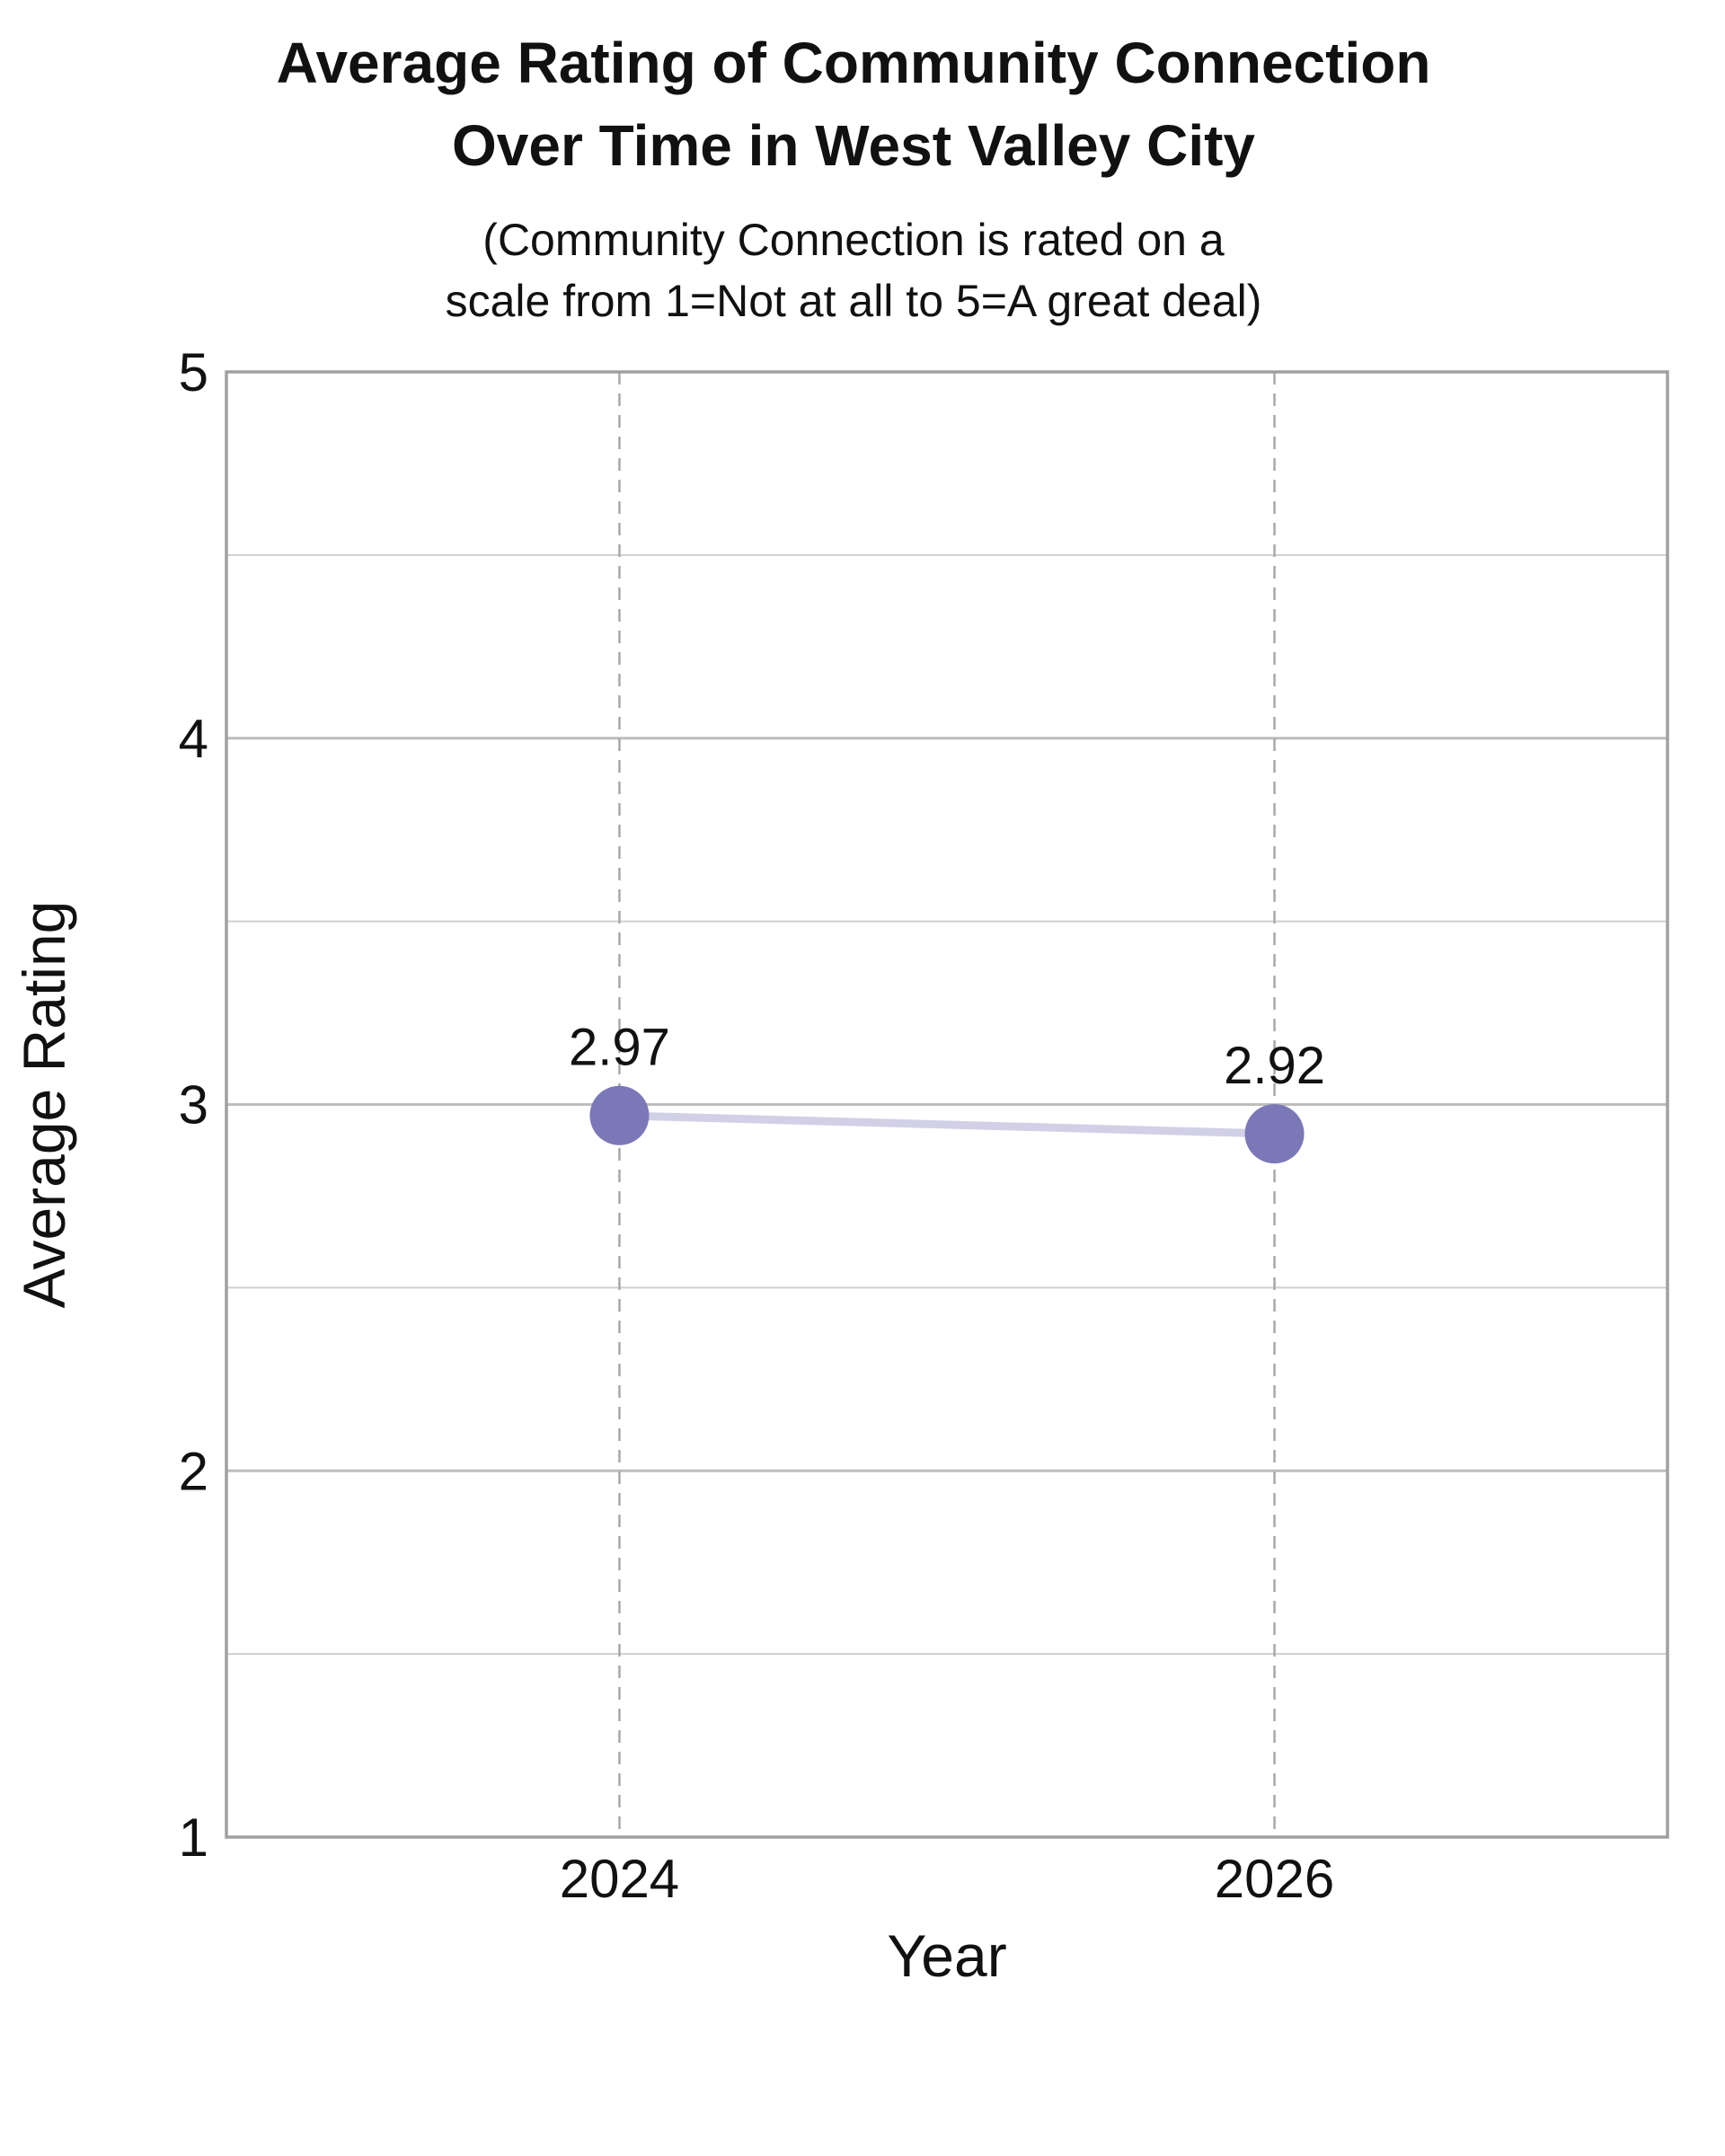  I want to click on chart-title-line: Average Rating of Community Connection, so click(854, 63).